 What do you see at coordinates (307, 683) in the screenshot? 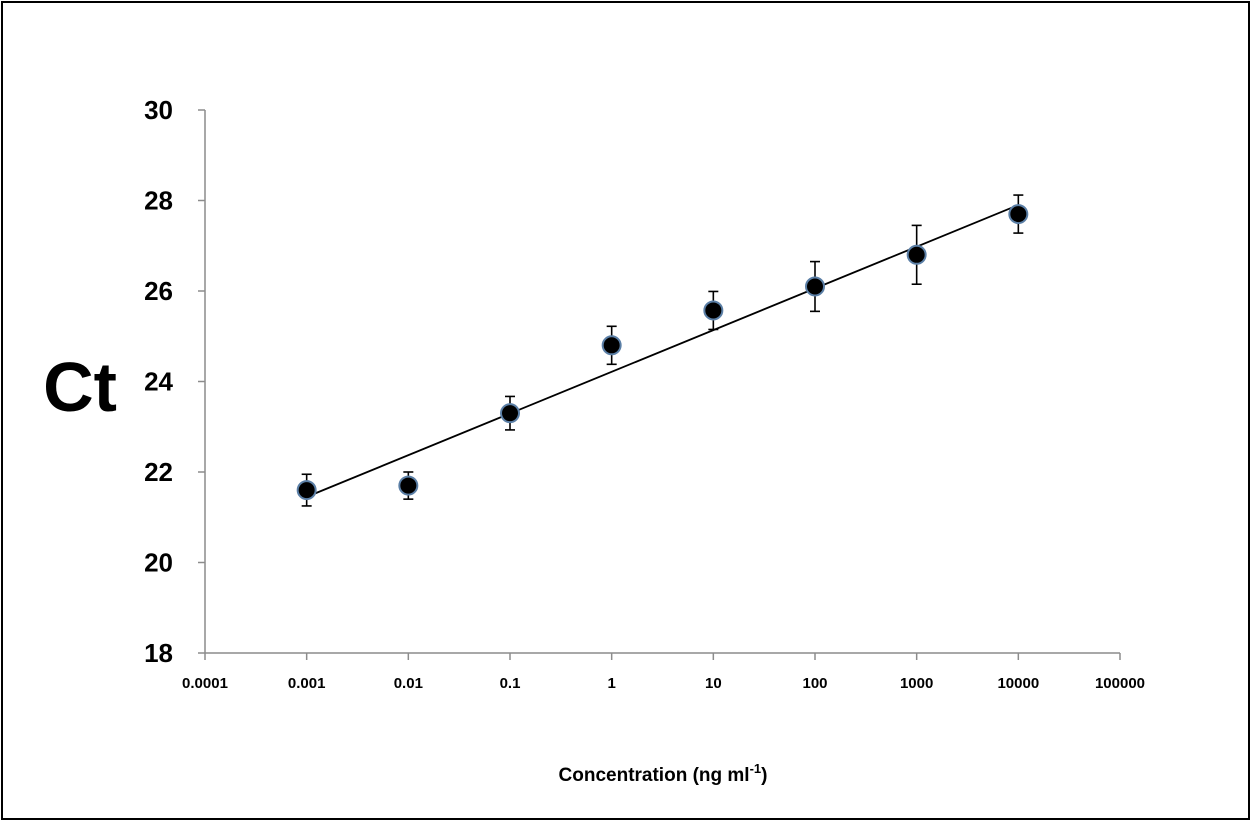
I see `x-tick-label: 0.001` at bounding box center [307, 683].